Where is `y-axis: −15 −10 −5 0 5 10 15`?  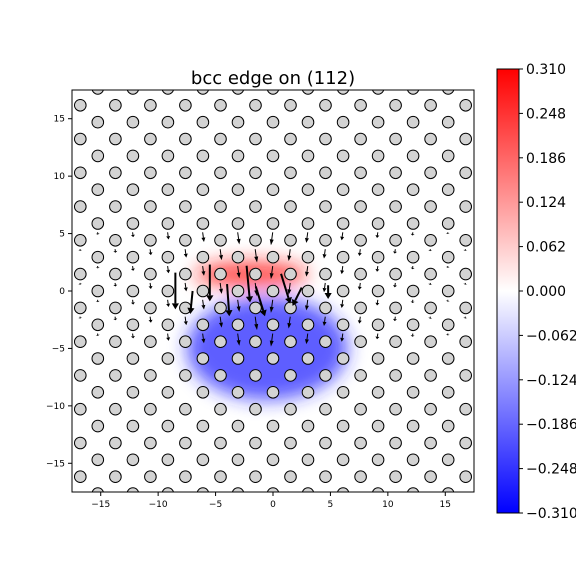
y-axis: −15 −10 −5 0 5 10 15 is located at coordinates (59, 292).